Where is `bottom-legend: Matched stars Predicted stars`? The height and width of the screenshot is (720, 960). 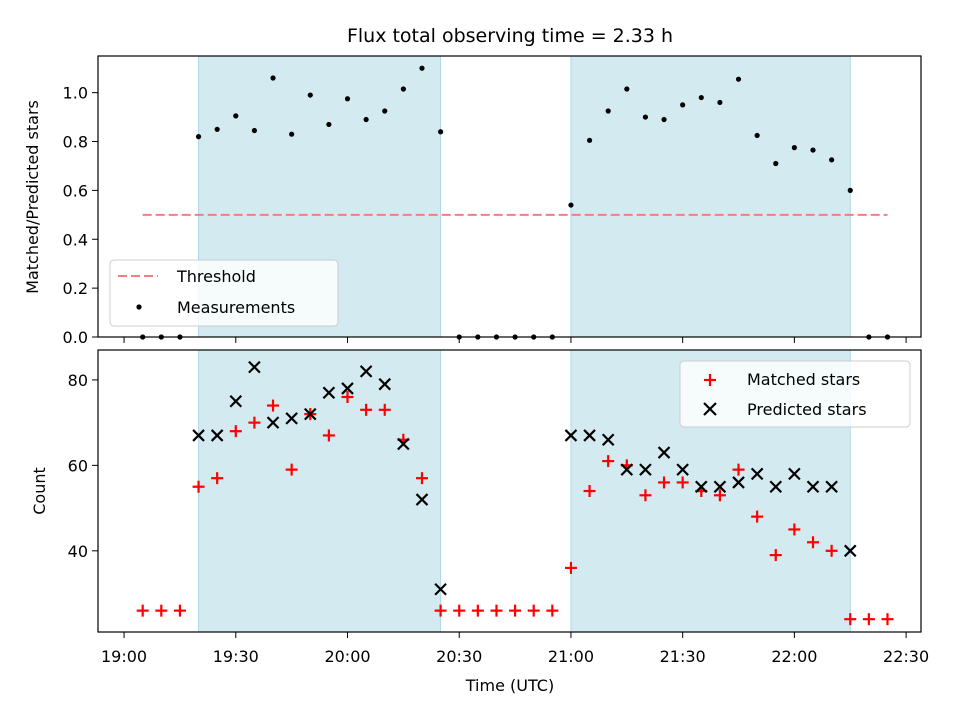 bottom-legend: Matched stars Predicted stars is located at coordinates (795, 394).